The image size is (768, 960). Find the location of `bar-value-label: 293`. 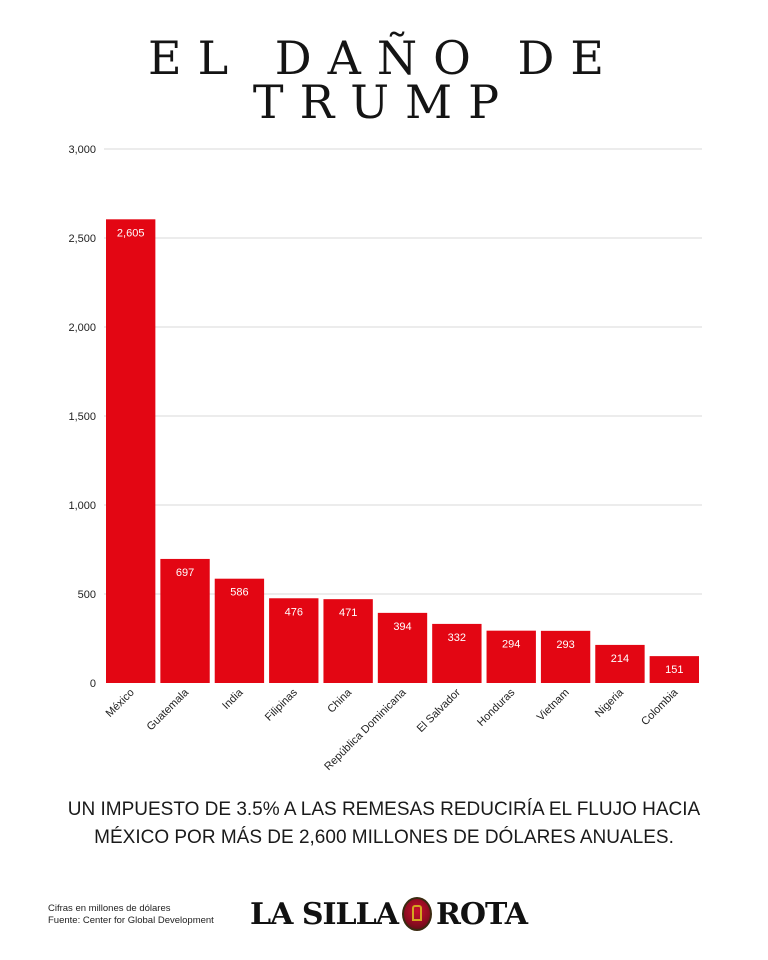

bar-value-label: 293 is located at coordinates (565, 645).